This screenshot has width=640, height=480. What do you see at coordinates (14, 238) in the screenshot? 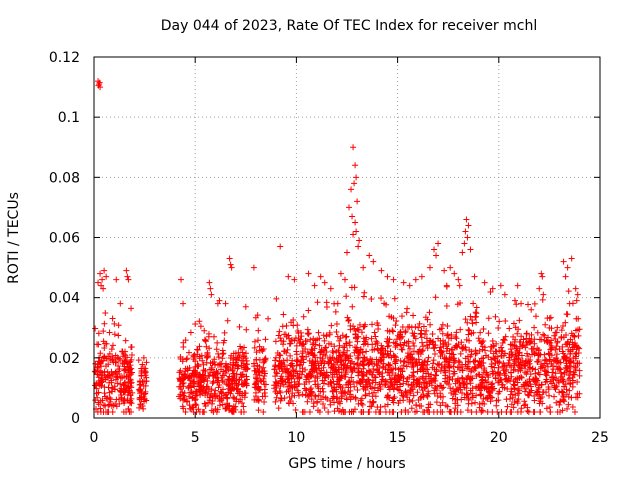
I see `y-axis-label: ROTI / TECUs` at bounding box center [14, 238].